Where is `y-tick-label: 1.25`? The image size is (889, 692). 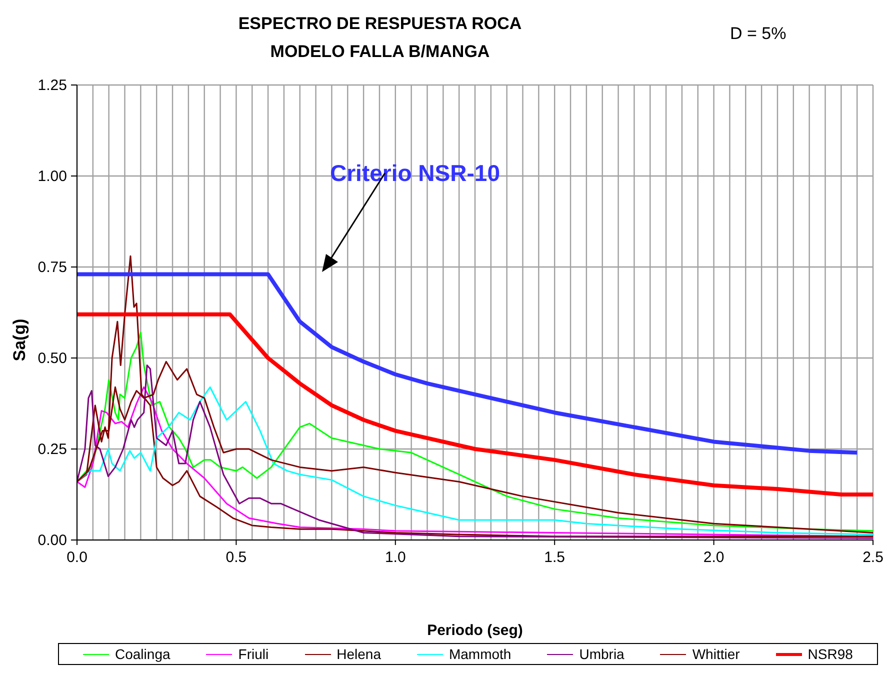
y-tick-label: 1.25 is located at coordinates (52, 85).